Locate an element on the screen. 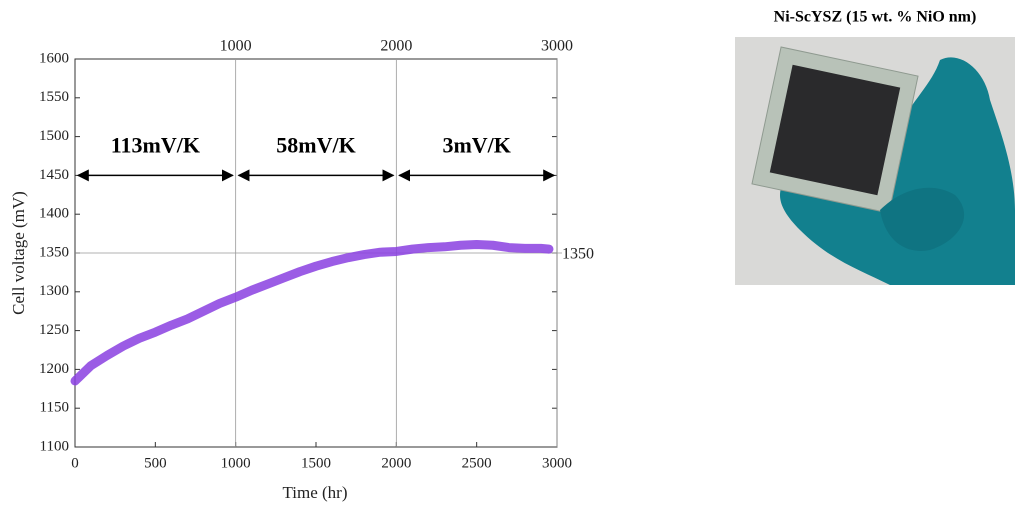  x-tick-label: 3000 is located at coordinates (557, 463).